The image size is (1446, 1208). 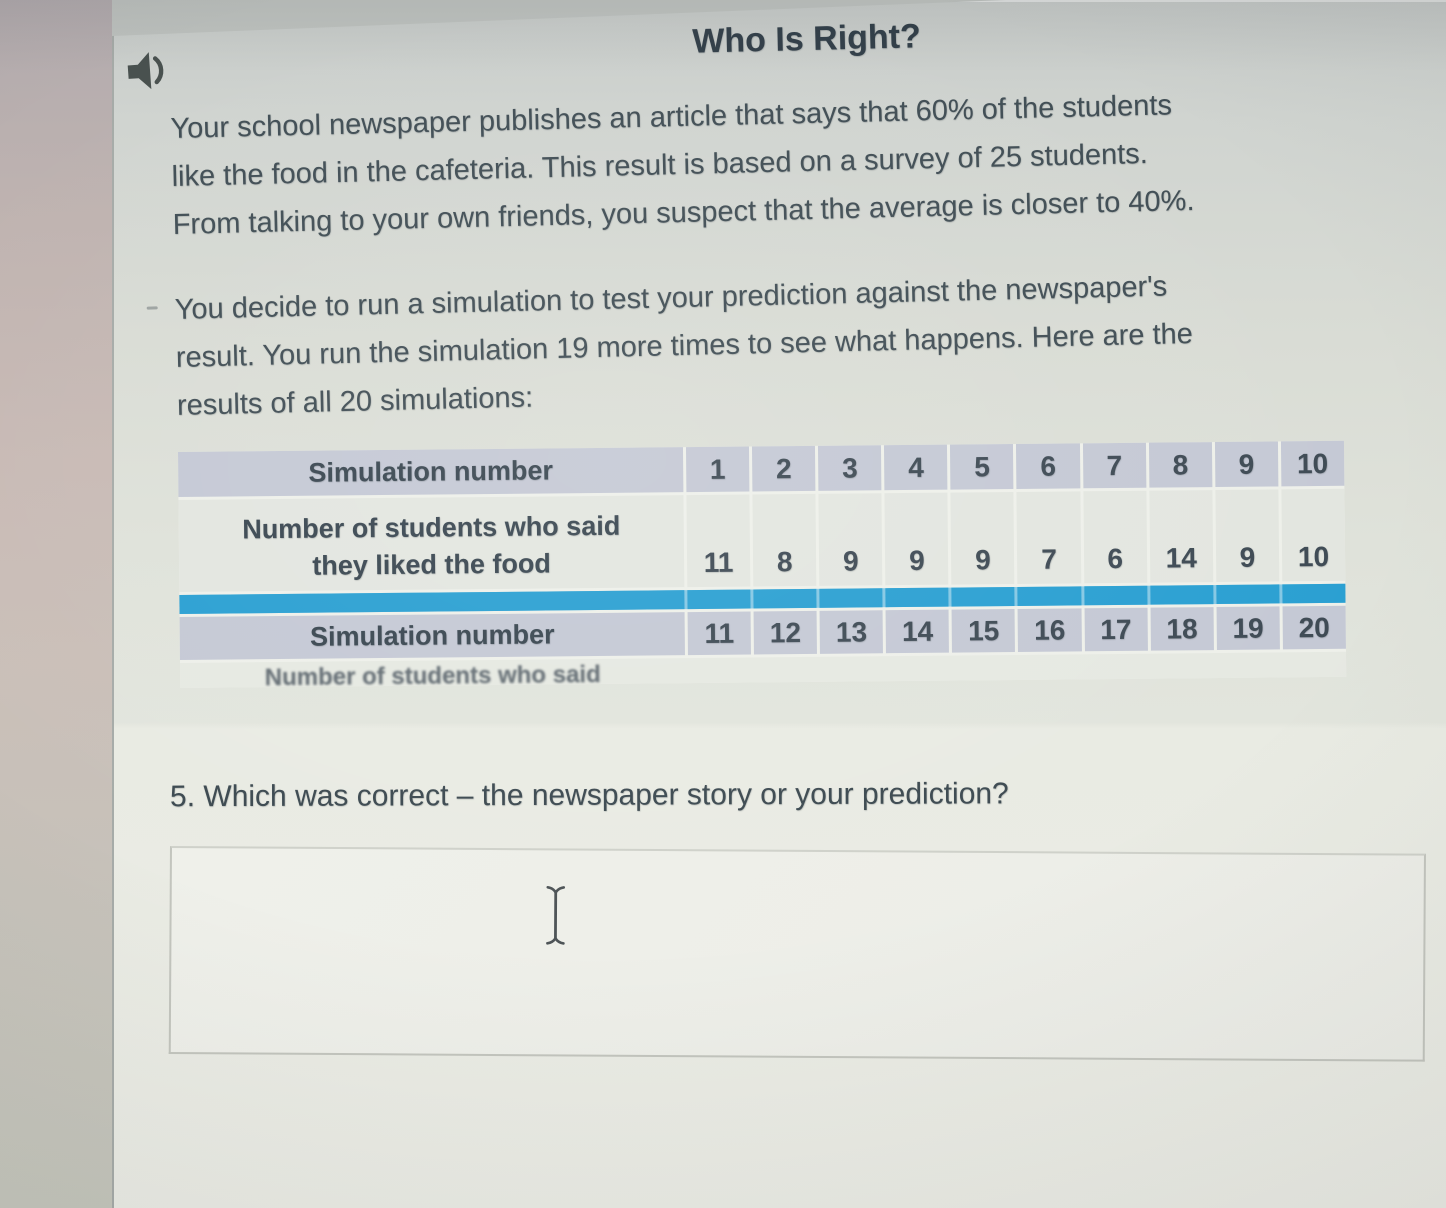 What do you see at coordinates (1182, 629) in the screenshot?
I see `table-cell: 18` at bounding box center [1182, 629].